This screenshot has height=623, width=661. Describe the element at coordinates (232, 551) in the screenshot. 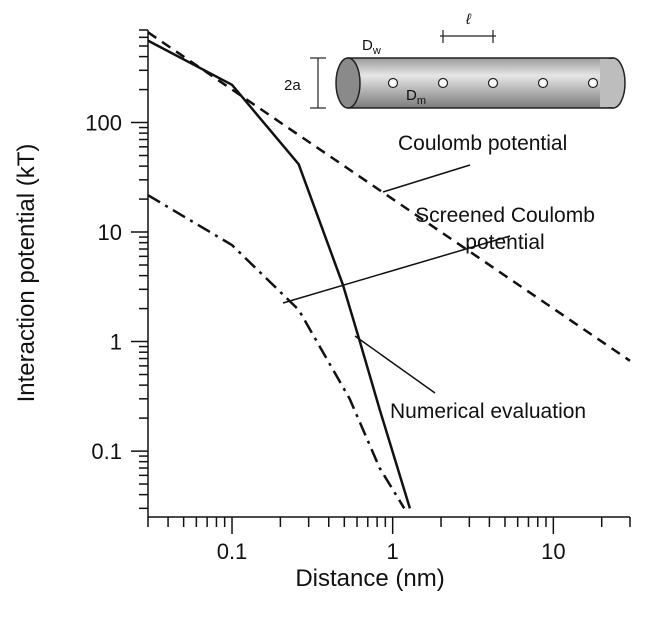

I see `x-tick-label: 0.1` at that location.